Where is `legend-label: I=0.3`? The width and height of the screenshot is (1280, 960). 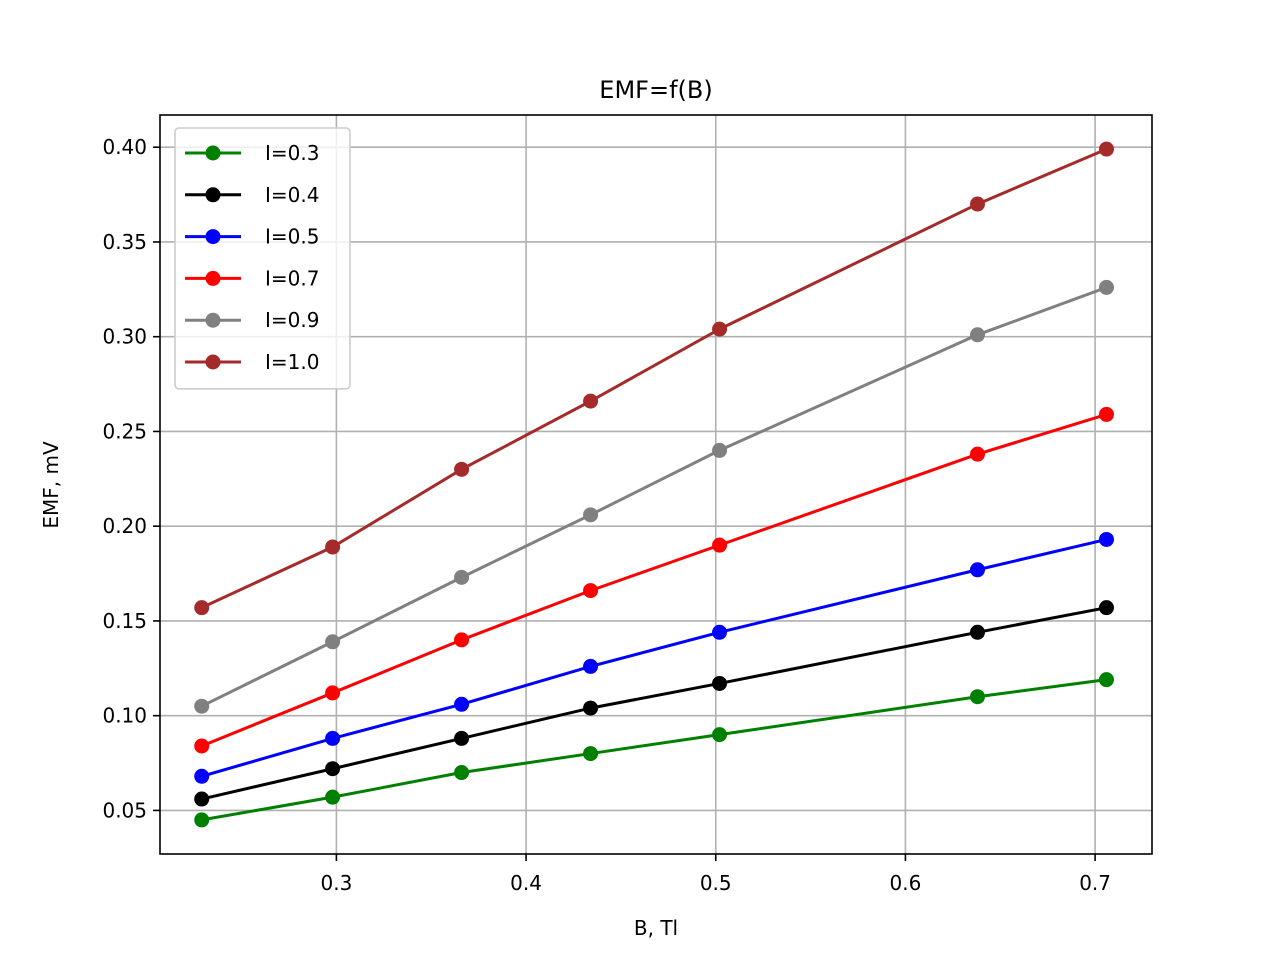 legend-label: I=0.3 is located at coordinates (292, 153).